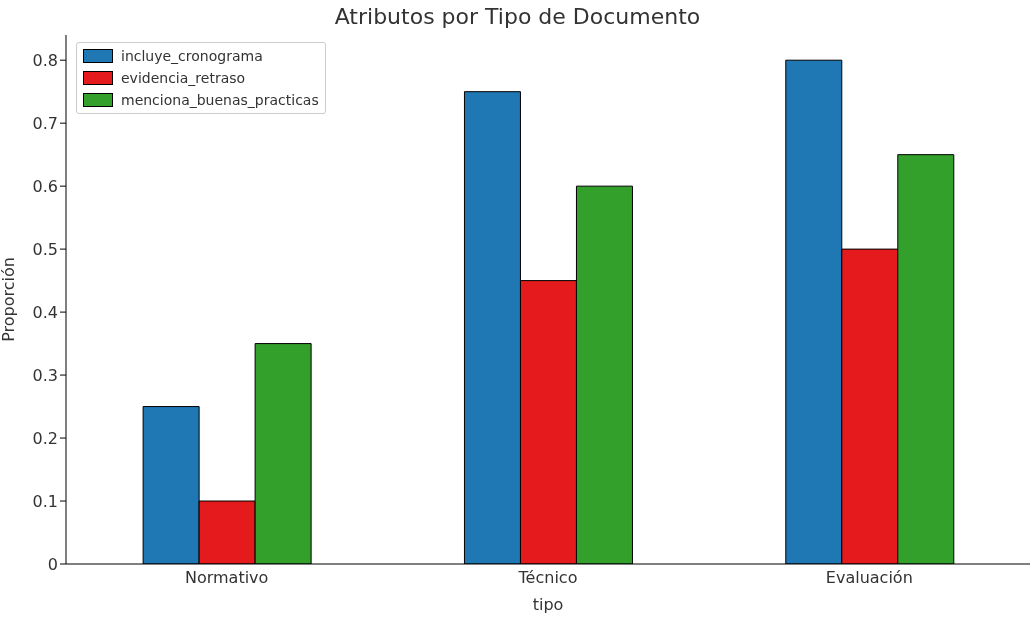 Image resolution: width=1035 pixels, height=618 pixels. I want to click on y-tick-label: 0.6, so click(45, 186).